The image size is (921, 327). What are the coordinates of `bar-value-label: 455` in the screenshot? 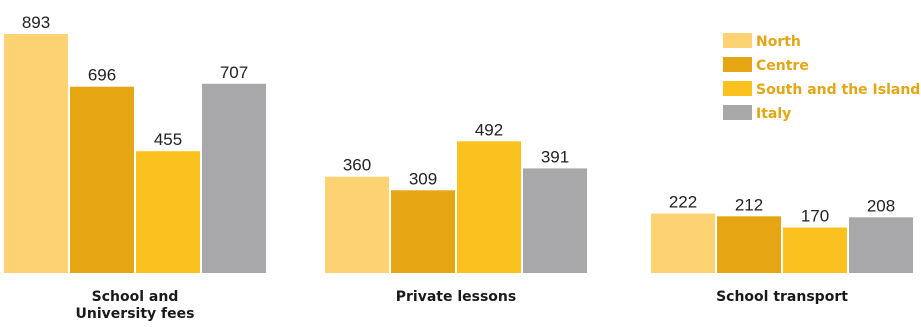 It's located at (168, 139).